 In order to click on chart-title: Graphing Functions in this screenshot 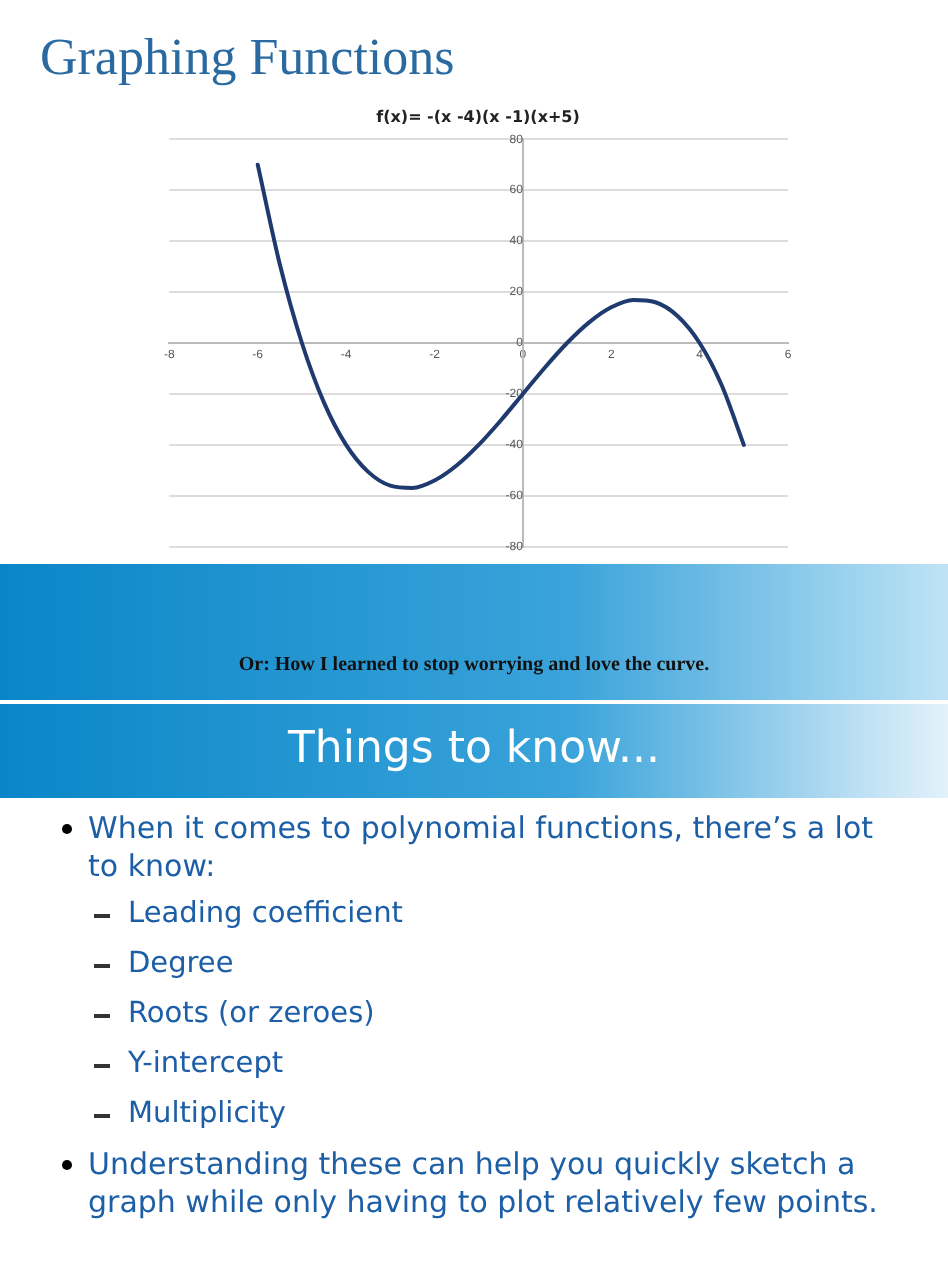, I will do `click(247, 58)`.